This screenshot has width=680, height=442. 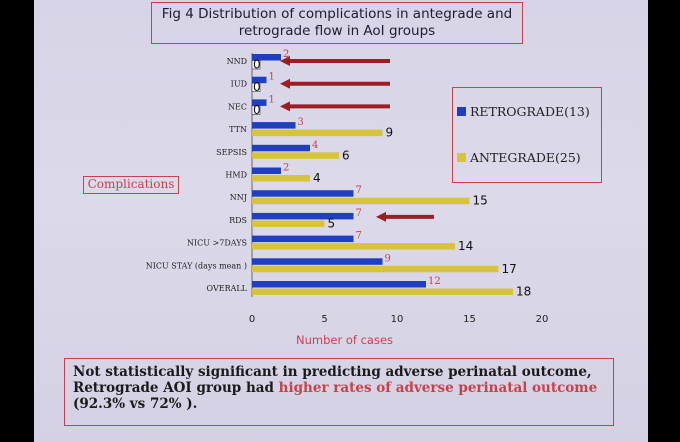 What do you see at coordinates (252, 319) in the screenshot?
I see `x-tick-label: 0` at bounding box center [252, 319].